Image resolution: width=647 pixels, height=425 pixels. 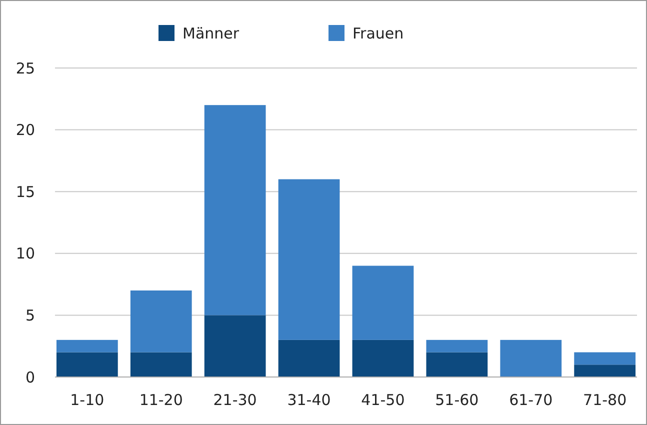 I want to click on legend-label: Frauen, so click(x=378, y=33).